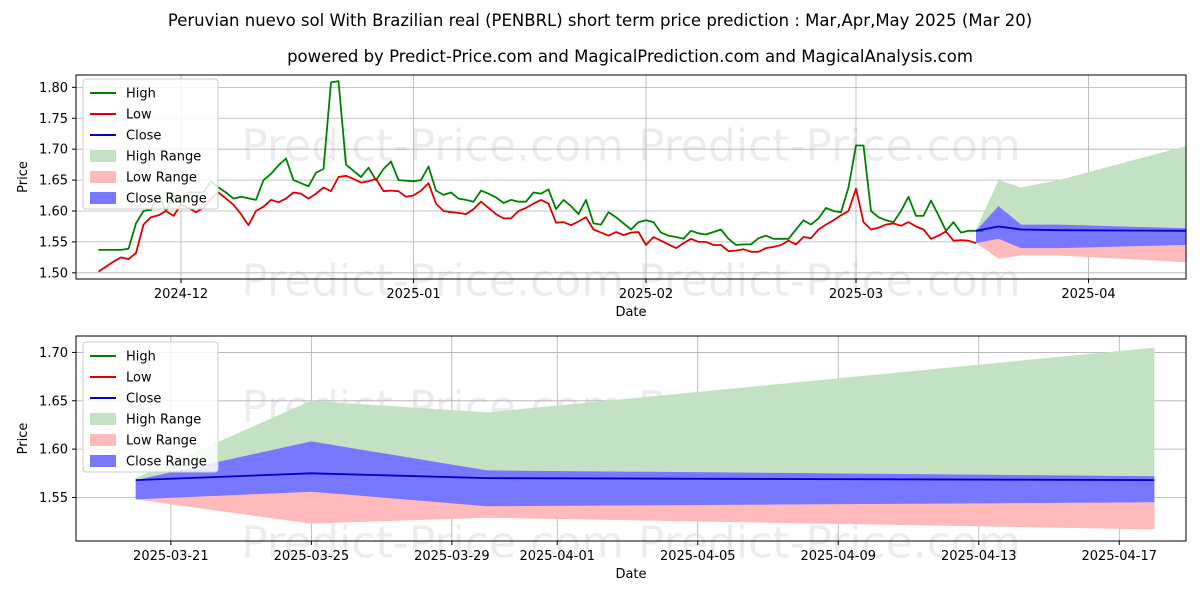  I want to click on y-tick-label: 1.80, so click(53, 88).